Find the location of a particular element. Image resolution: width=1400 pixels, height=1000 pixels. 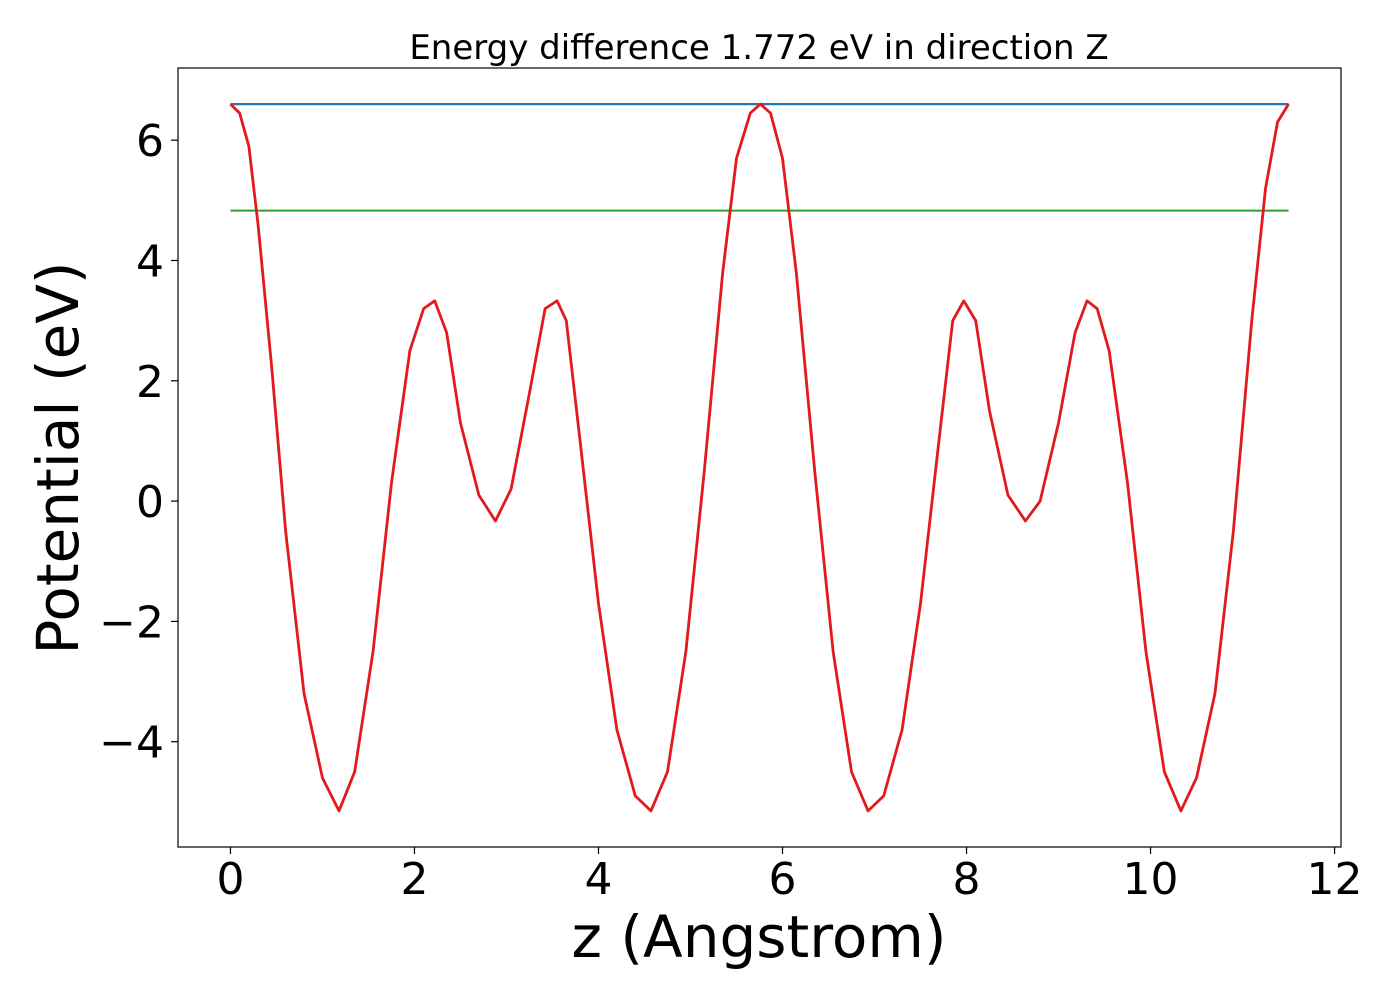

y-tick-label: 6 is located at coordinates (150, 141).